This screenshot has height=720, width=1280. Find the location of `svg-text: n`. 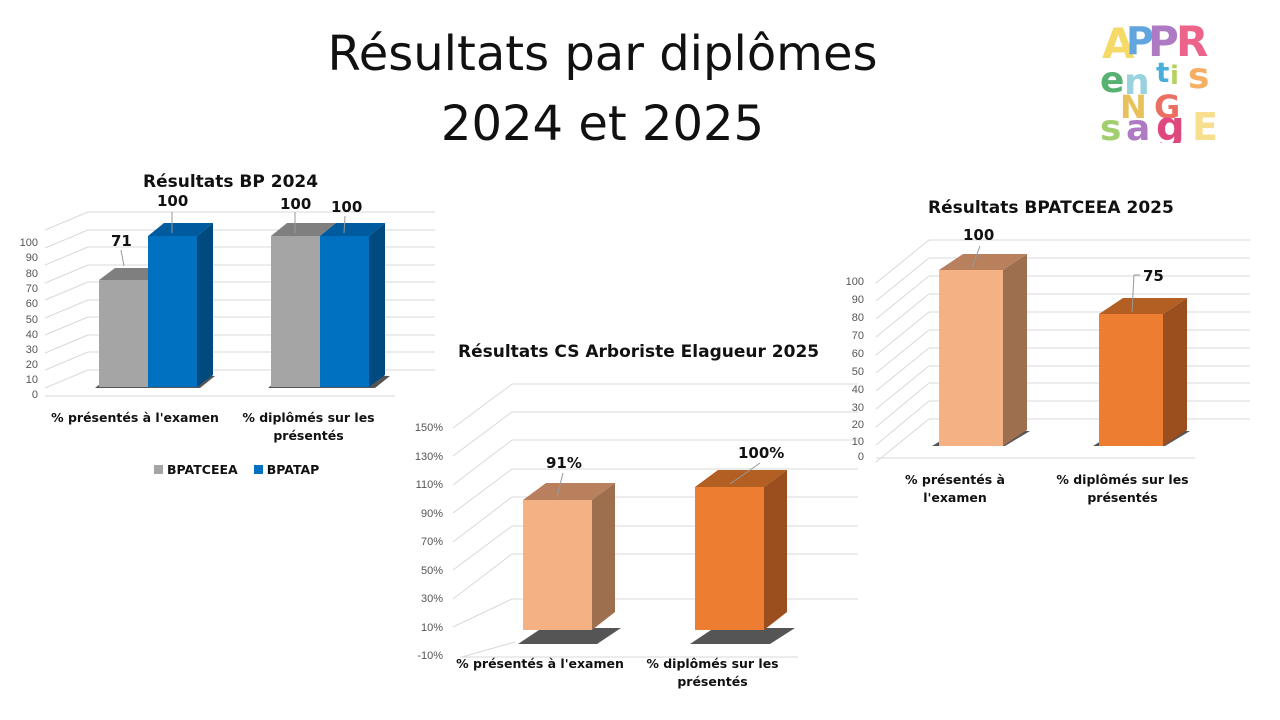

svg-text: n is located at coordinates (1137, 82).